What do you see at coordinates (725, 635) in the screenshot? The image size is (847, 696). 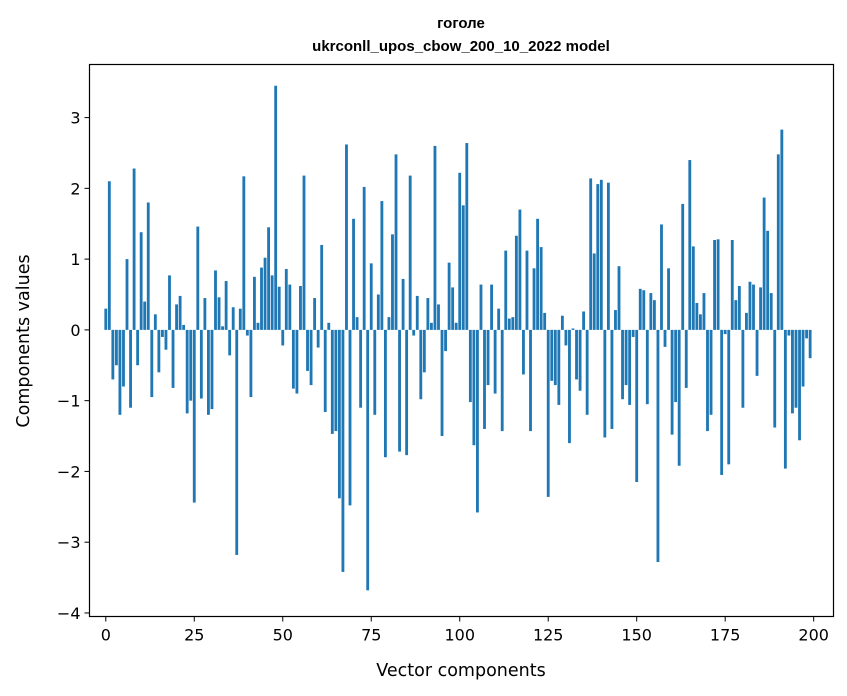 I see `x-tick-label: 175` at bounding box center [725, 635].